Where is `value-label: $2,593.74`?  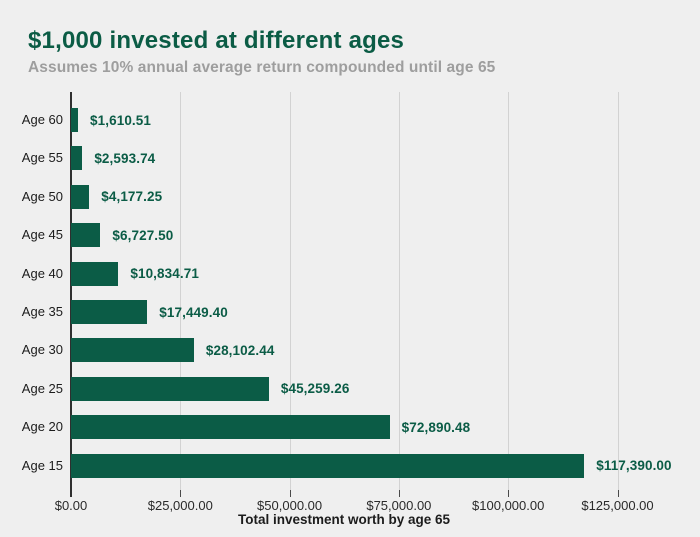 value-label: $2,593.74 is located at coordinates (125, 158).